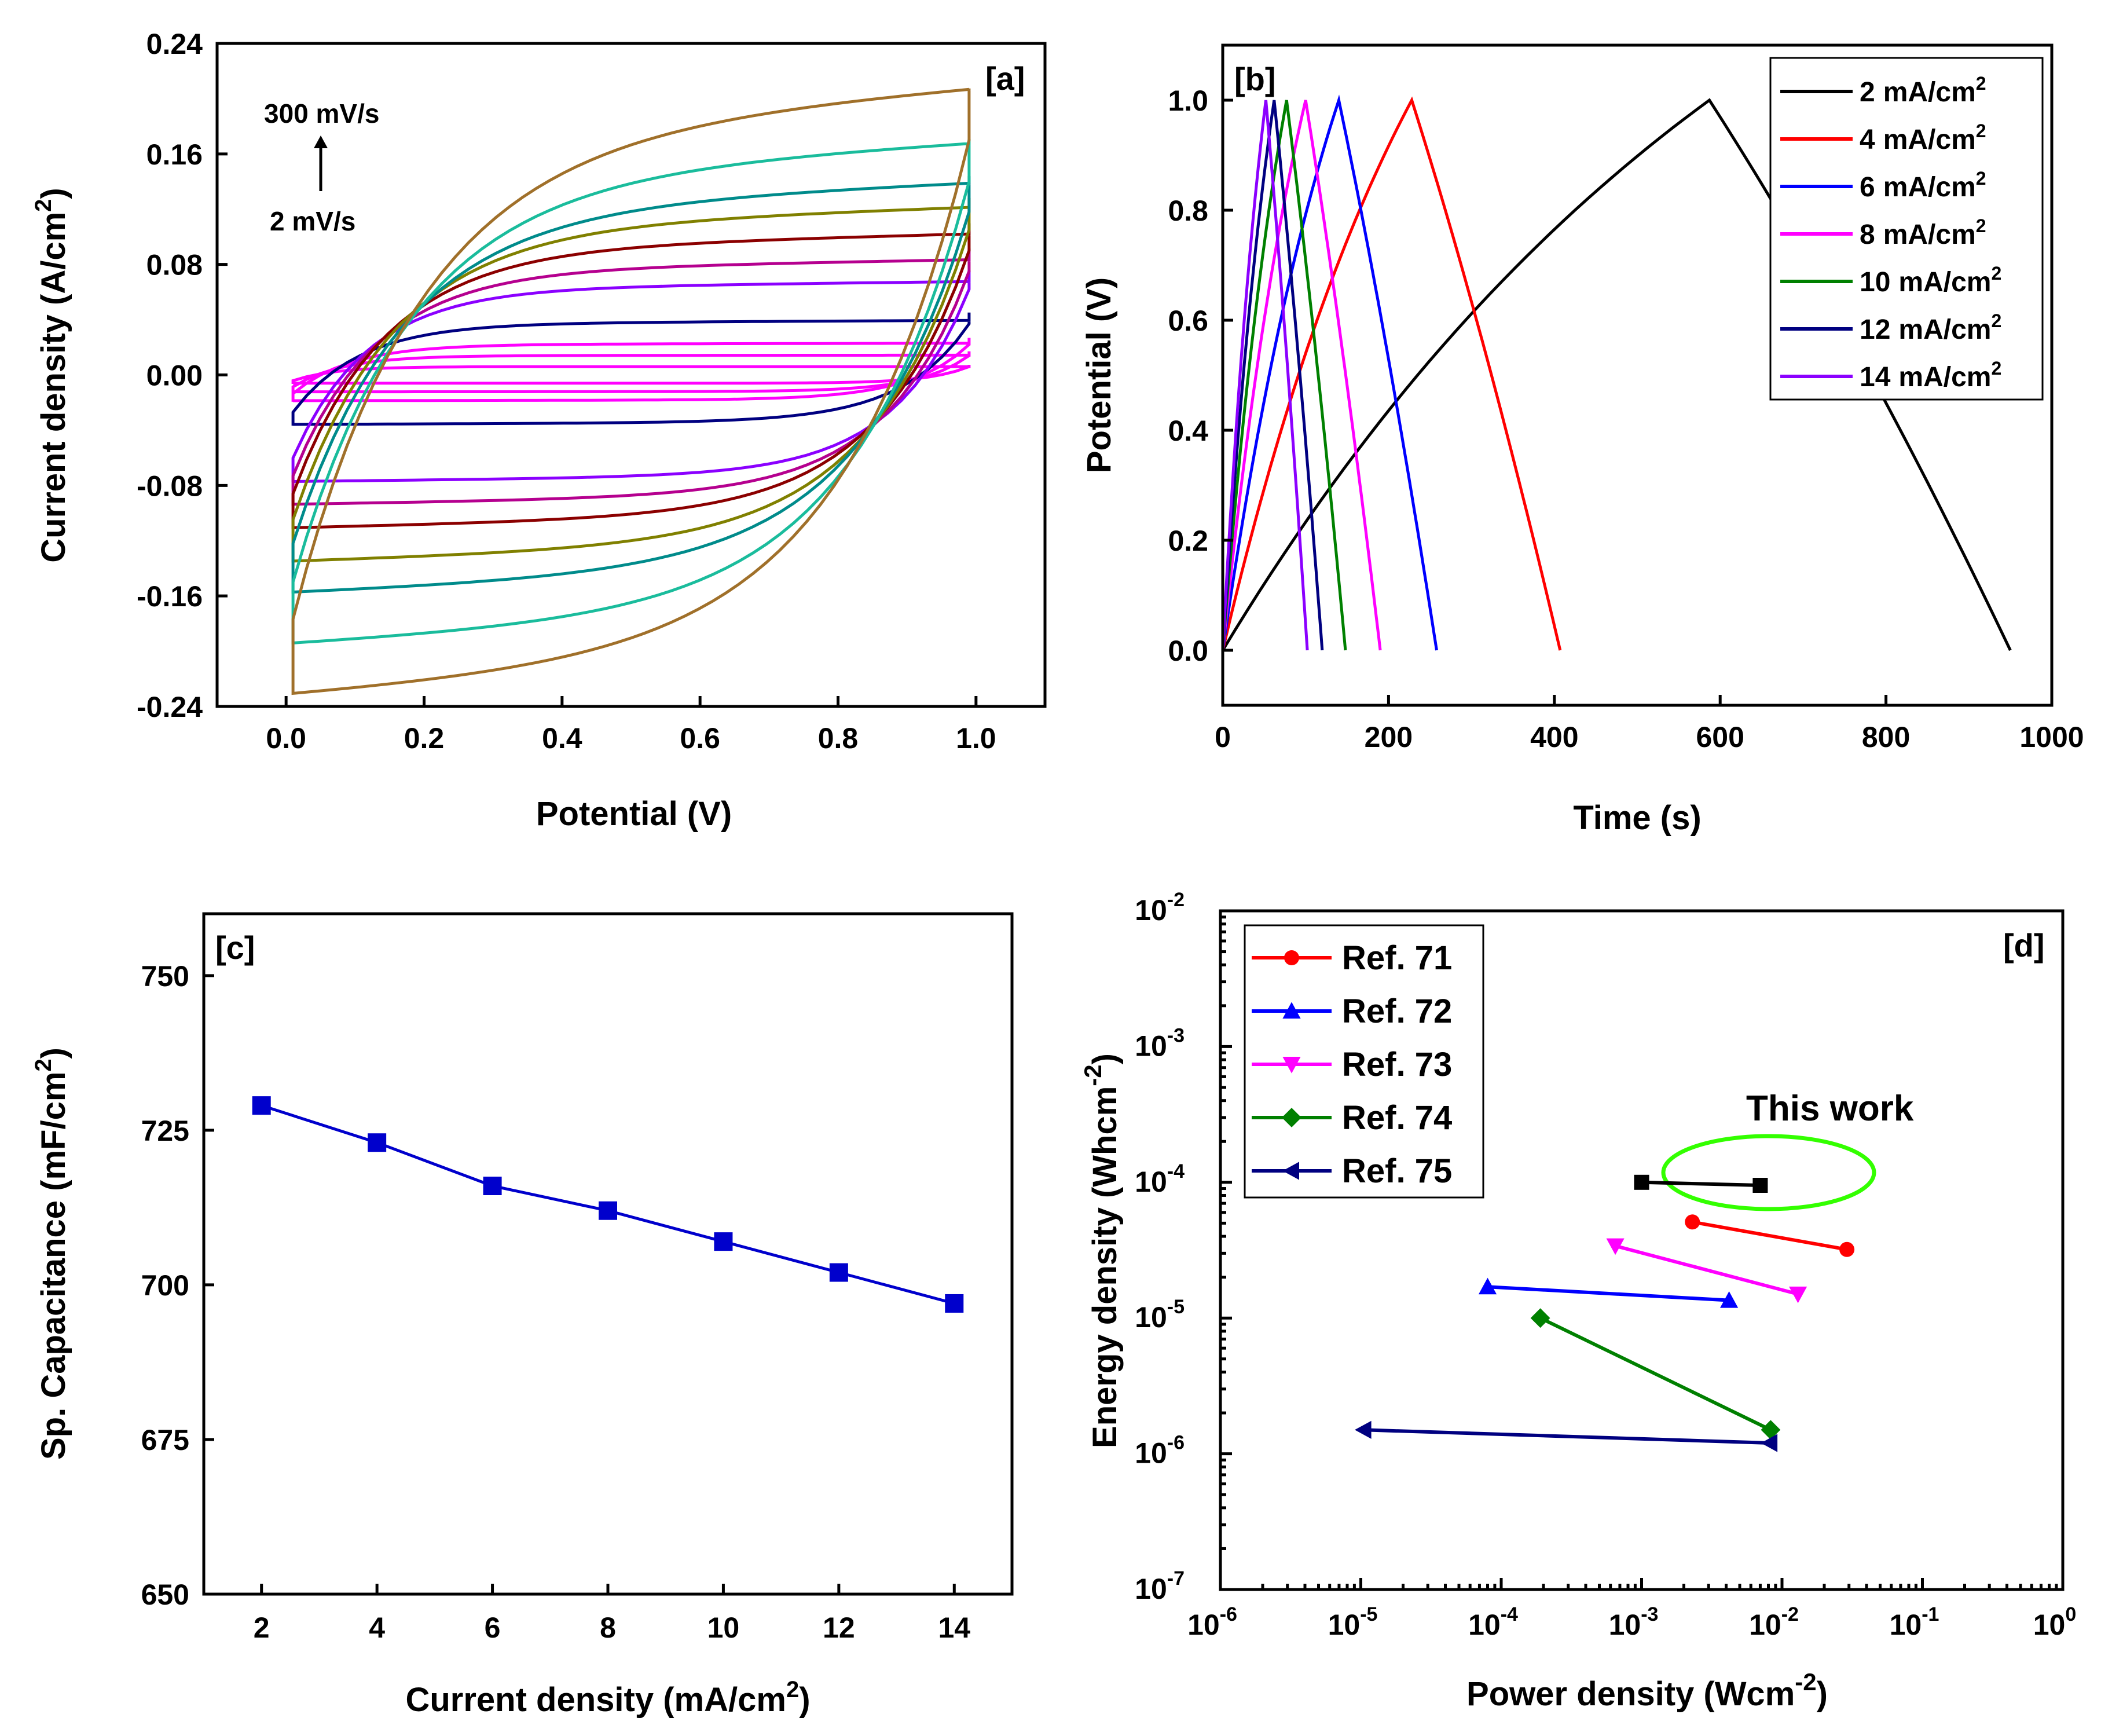 The height and width of the screenshot is (1736, 2112). I want to click on d-x-tick-exp: -3, so click(1649, 1614).